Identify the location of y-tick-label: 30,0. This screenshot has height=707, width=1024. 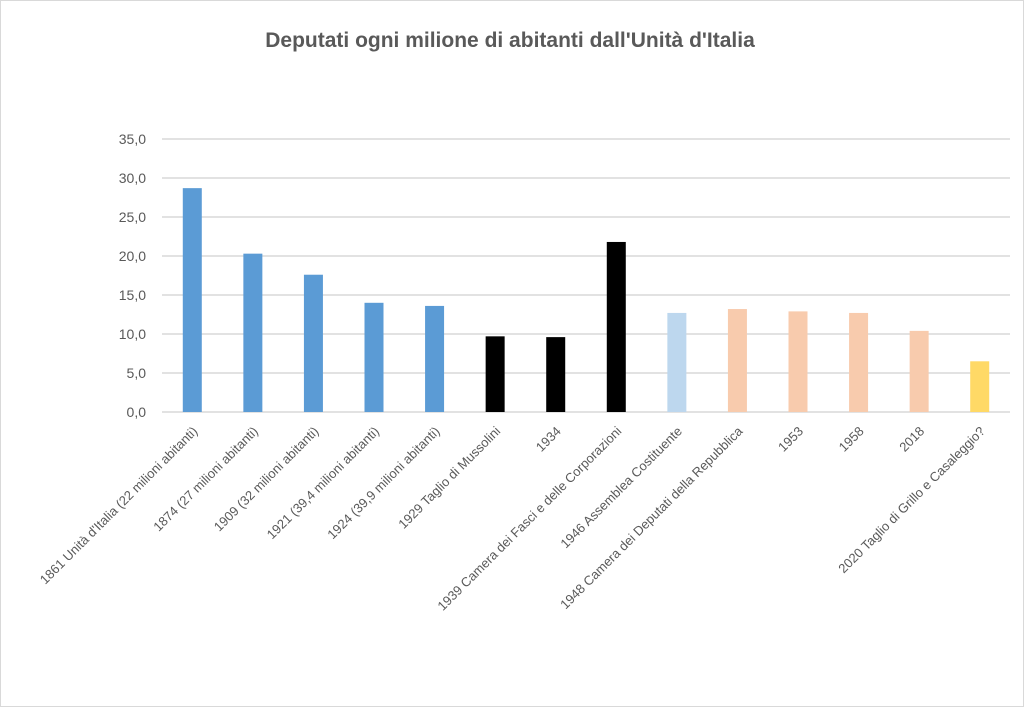
(132, 178).